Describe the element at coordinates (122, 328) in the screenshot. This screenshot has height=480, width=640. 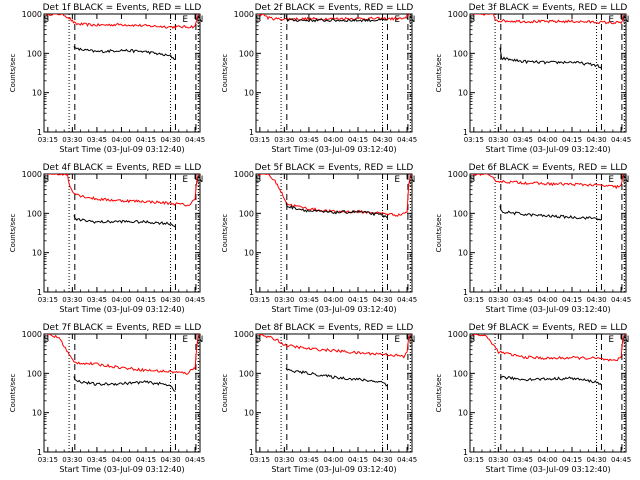
I see `panel-title: Det 7f BLACK = Events, RED = LLD` at that location.